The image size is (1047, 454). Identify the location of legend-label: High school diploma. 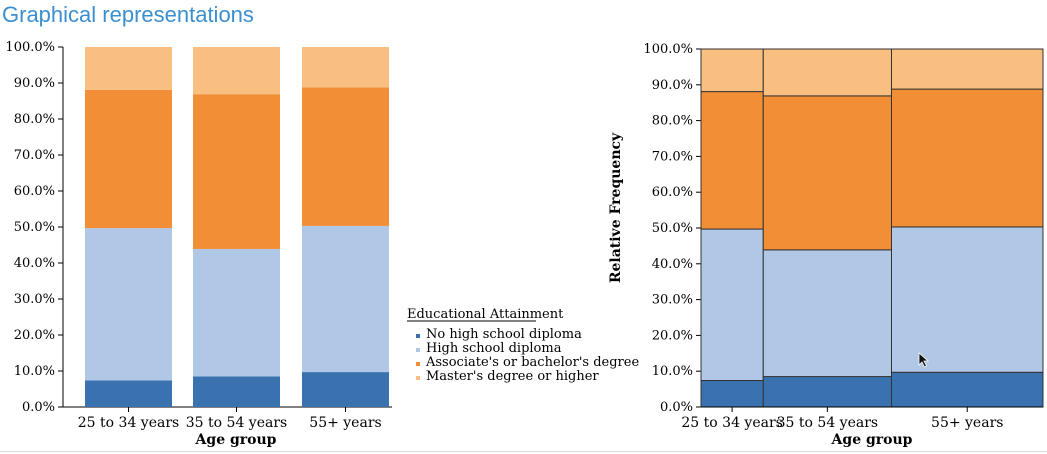
(494, 348).